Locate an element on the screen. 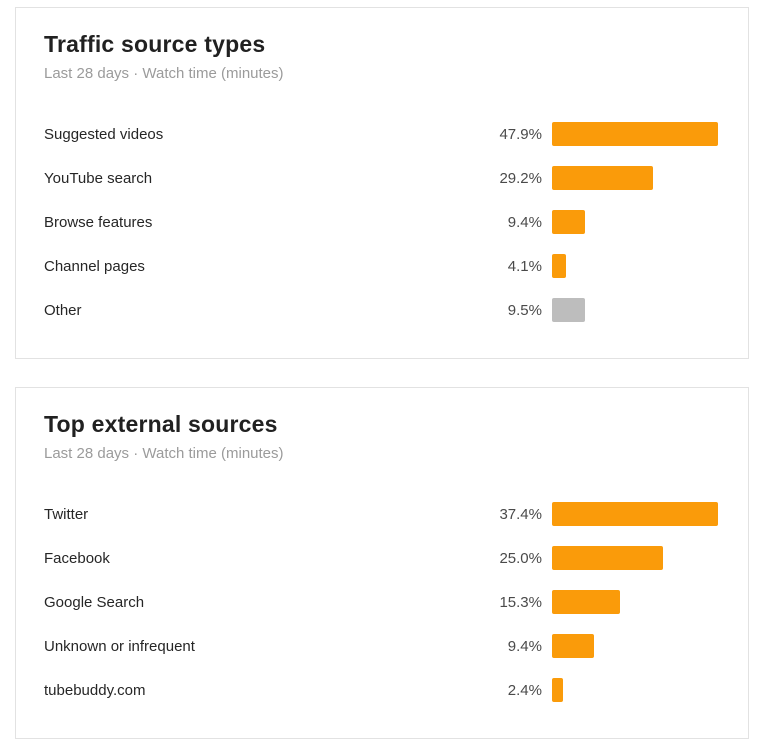 The width and height of the screenshot is (768, 749). bar-row: Other 9.5% is located at coordinates (381, 310).